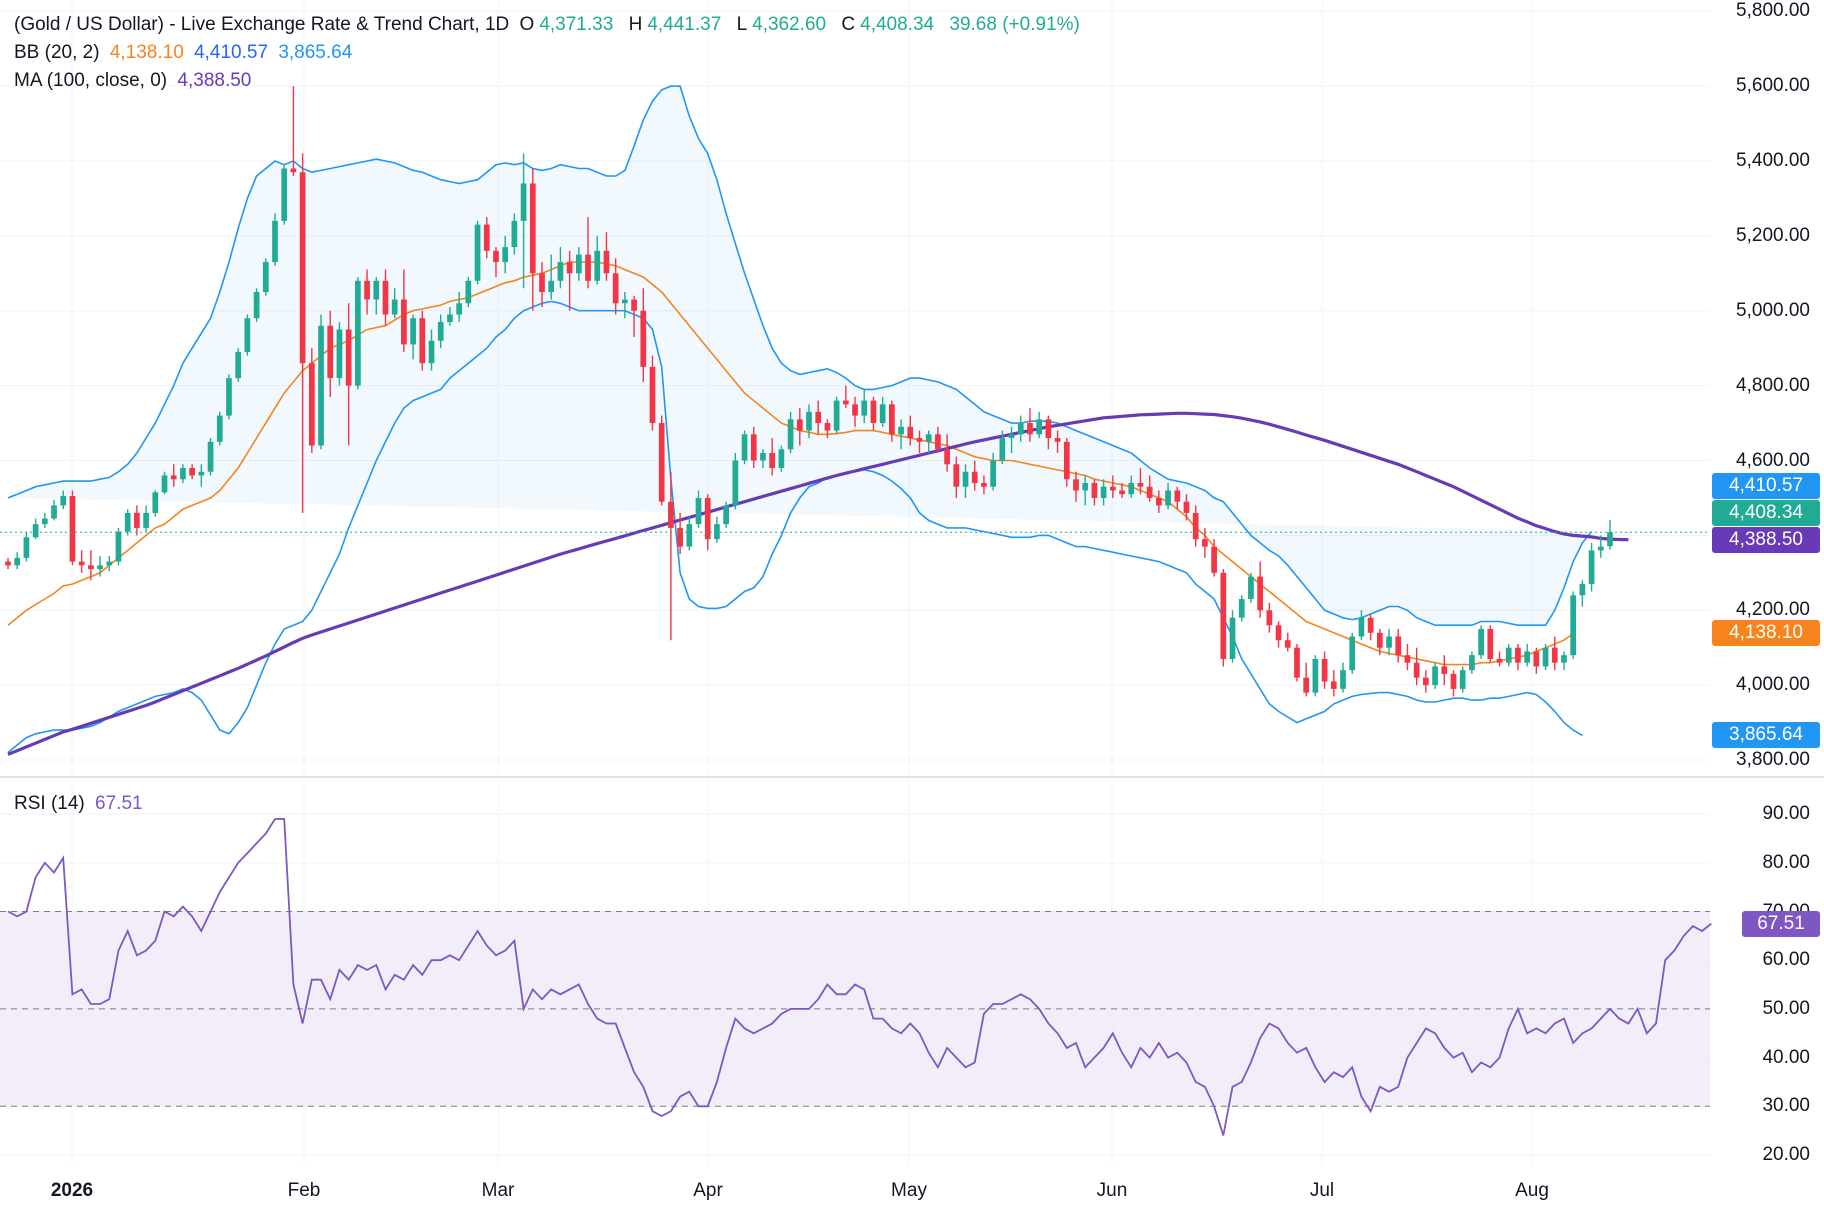  Describe the element at coordinates (1773, 460) in the screenshot. I see `price-tick-label: 4,600.00` at that location.